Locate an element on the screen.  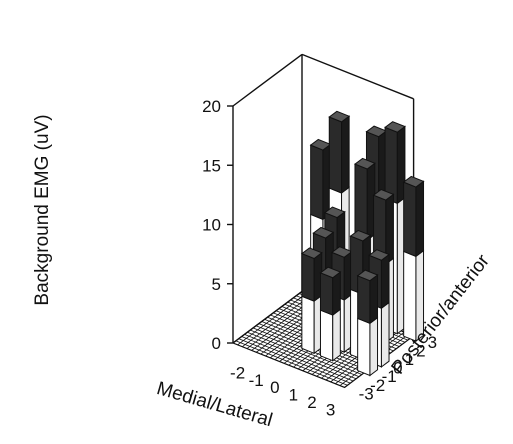
z-tick-label: 10 is located at coordinates (211, 225).